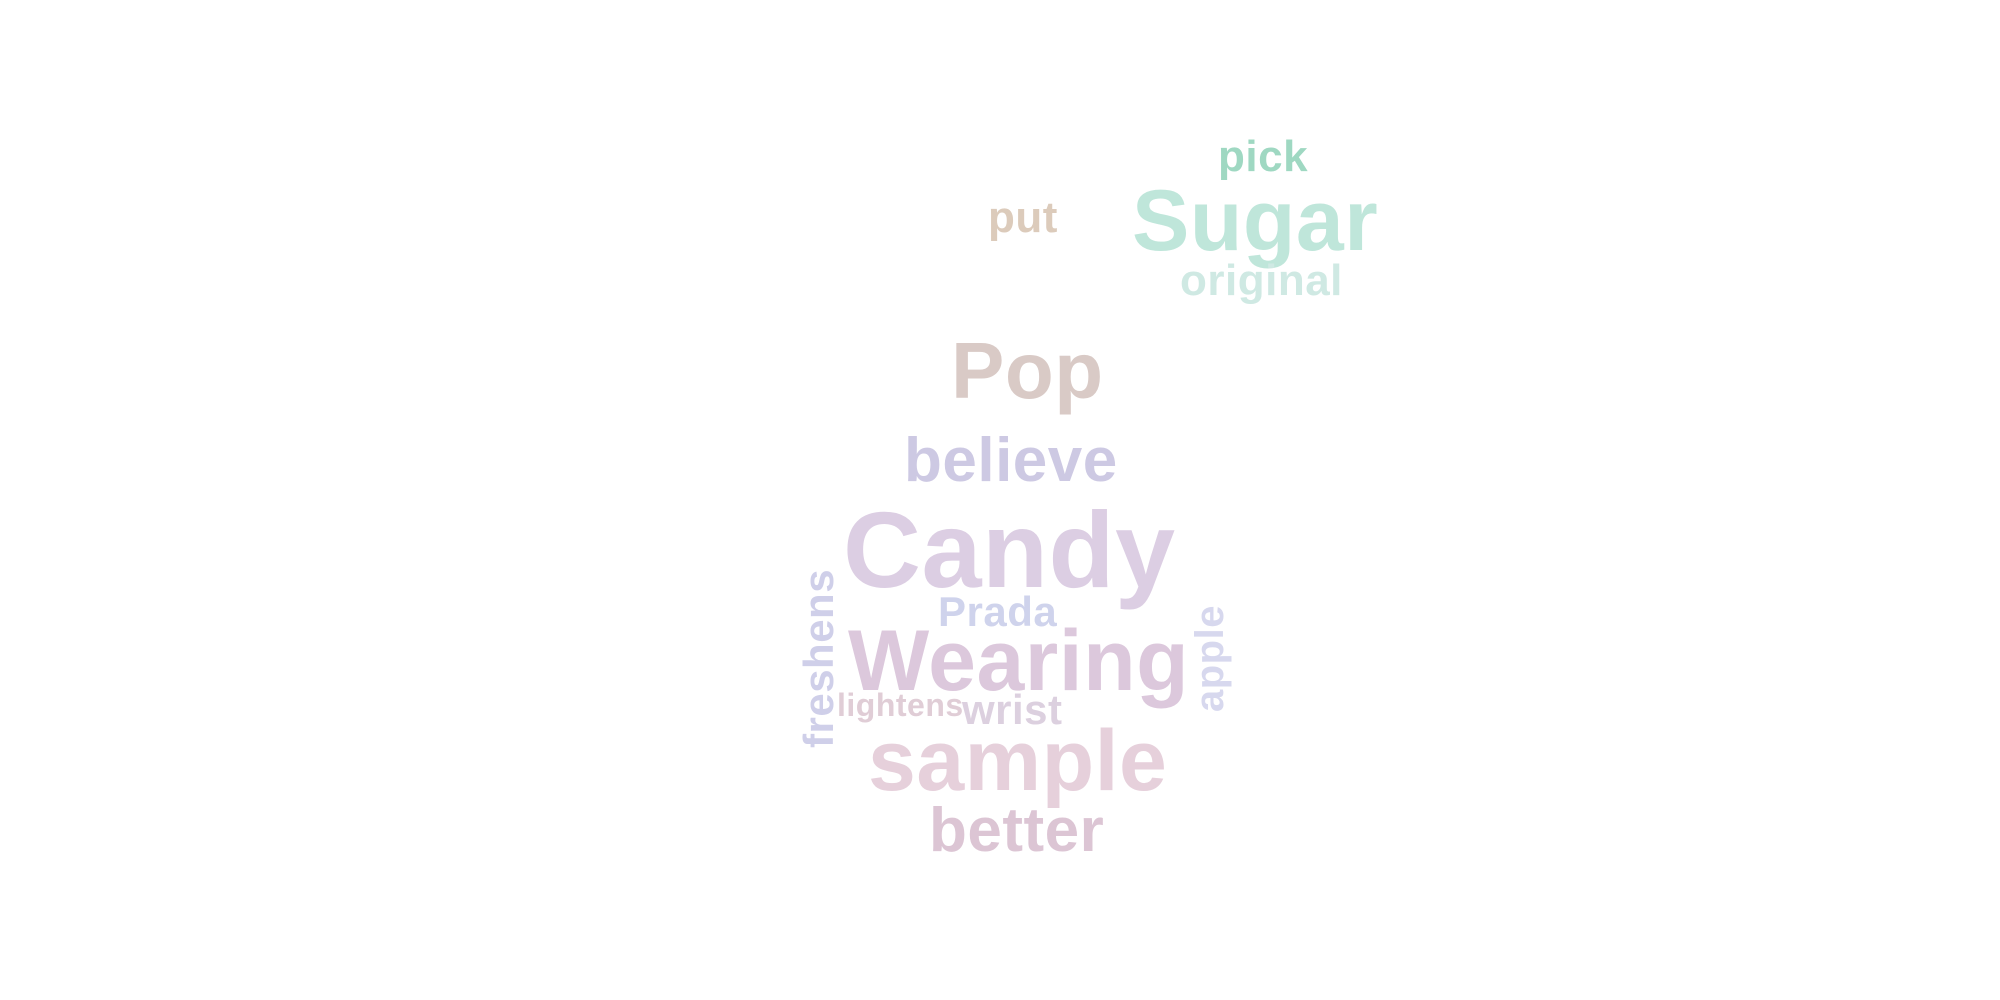 This screenshot has width=2000, height=1000. What do you see at coordinates (1261, 280) in the screenshot?
I see `word-original: original` at bounding box center [1261, 280].